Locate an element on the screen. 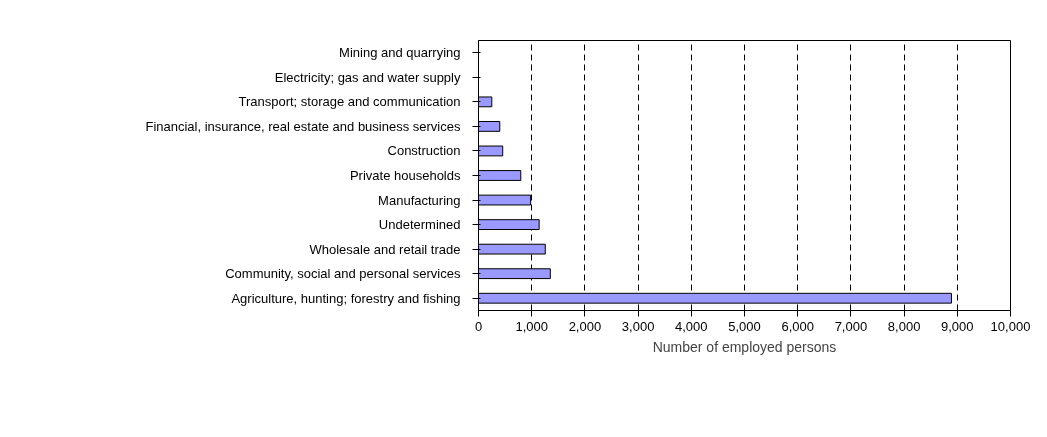 Image resolution: width=1047 pixels, height=437 pixels. x-tick-label: 7,000 is located at coordinates (851, 326).